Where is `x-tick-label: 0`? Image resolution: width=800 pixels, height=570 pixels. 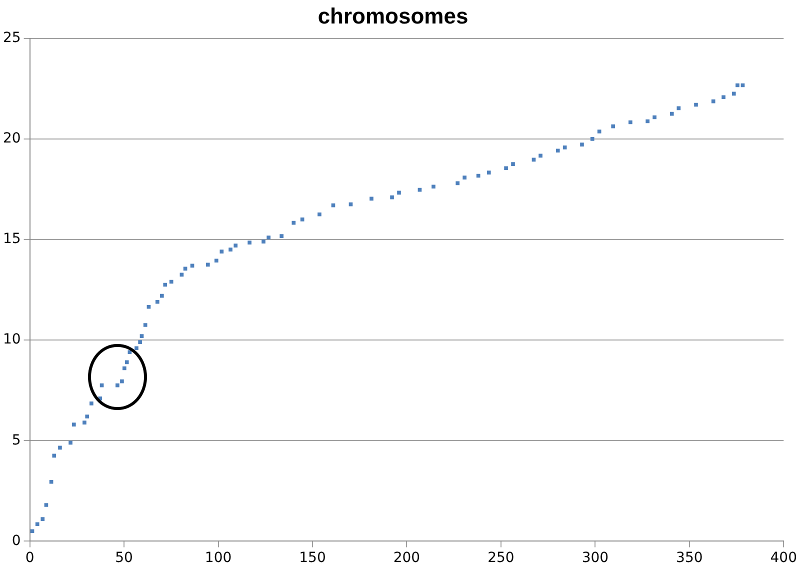
x-tick-label: 0 is located at coordinates (29, 558).